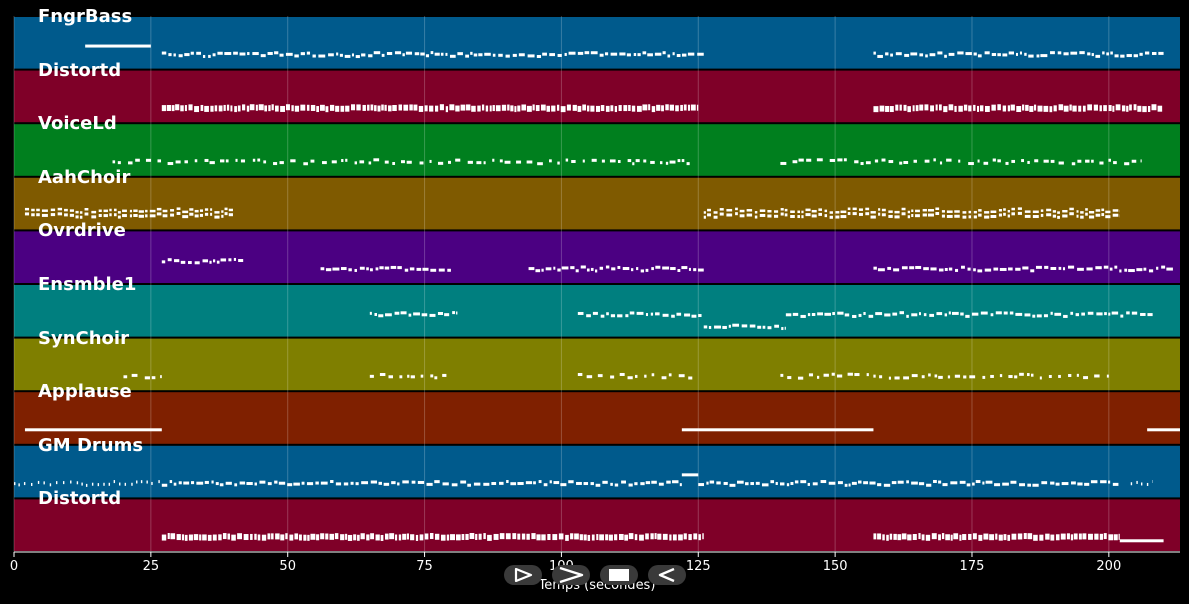 The width and height of the screenshot is (1189, 604). Describe the element at coordinates (619, 575) in the screenshot. I see `stop-button` at that location.